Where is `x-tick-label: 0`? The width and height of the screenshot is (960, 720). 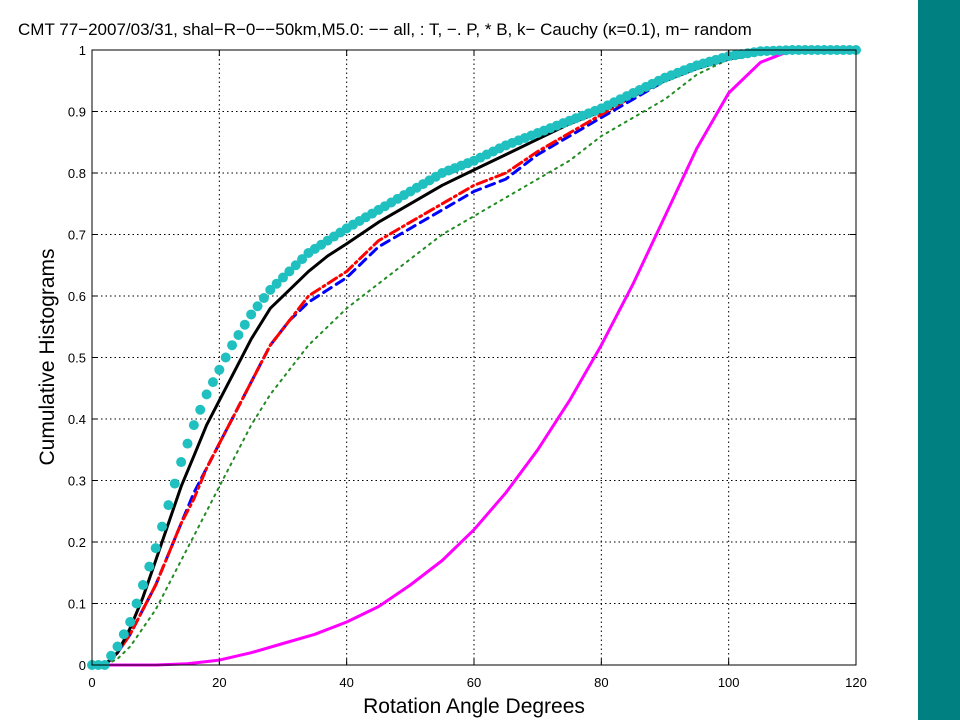
x-tick-label: 0 is located at coordinates (91, 682).